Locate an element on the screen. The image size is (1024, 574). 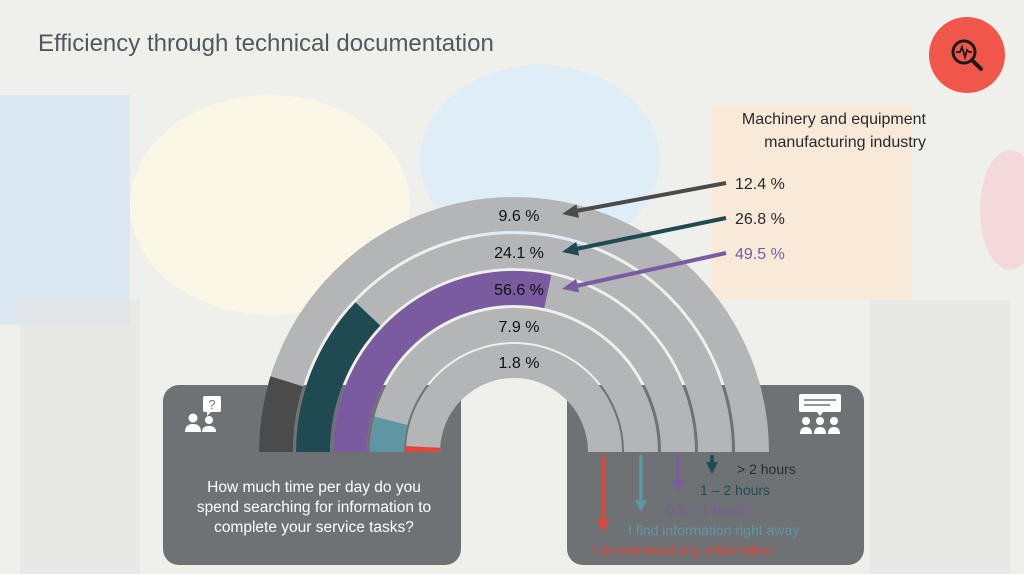
value-label: 56.6 % is located at coordinates (519, 290).